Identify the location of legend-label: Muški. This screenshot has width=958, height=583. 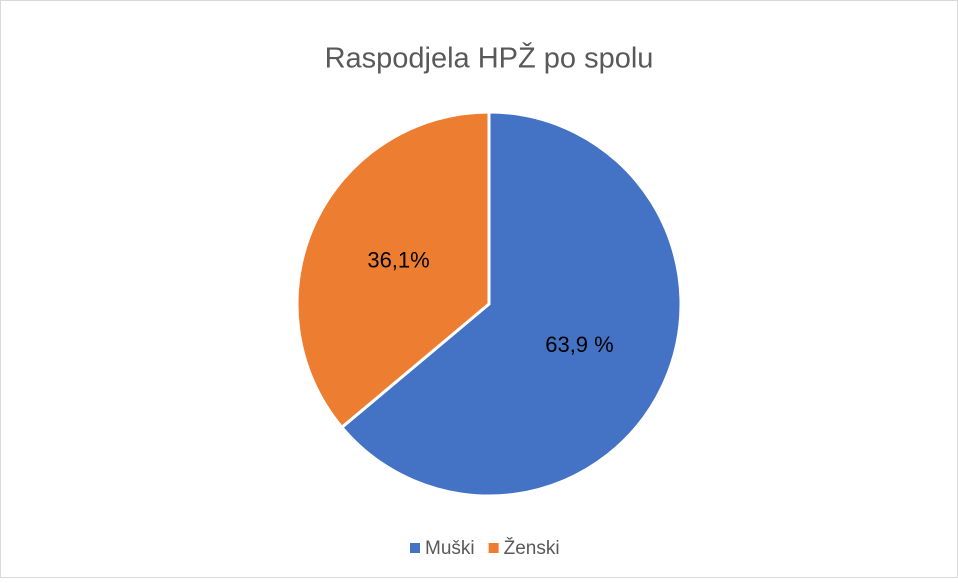
(450, 548).